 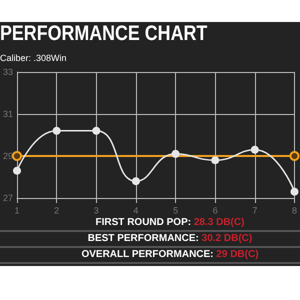 I want to click on y-tick-label: 29, so click(x=8, y=156).